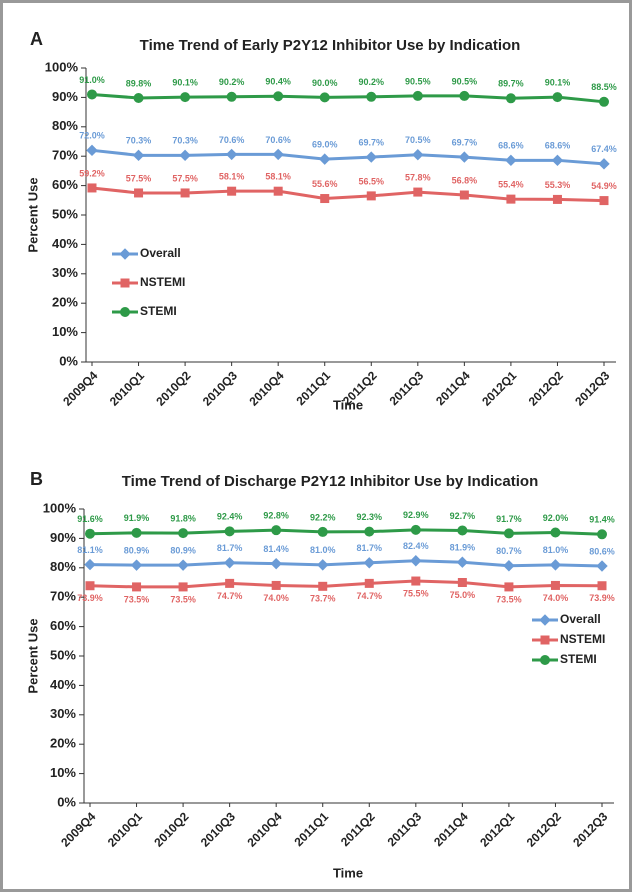 The width and height of the screenshot is (632, 892). I want to click on panel-label: B, so click(36, 479).